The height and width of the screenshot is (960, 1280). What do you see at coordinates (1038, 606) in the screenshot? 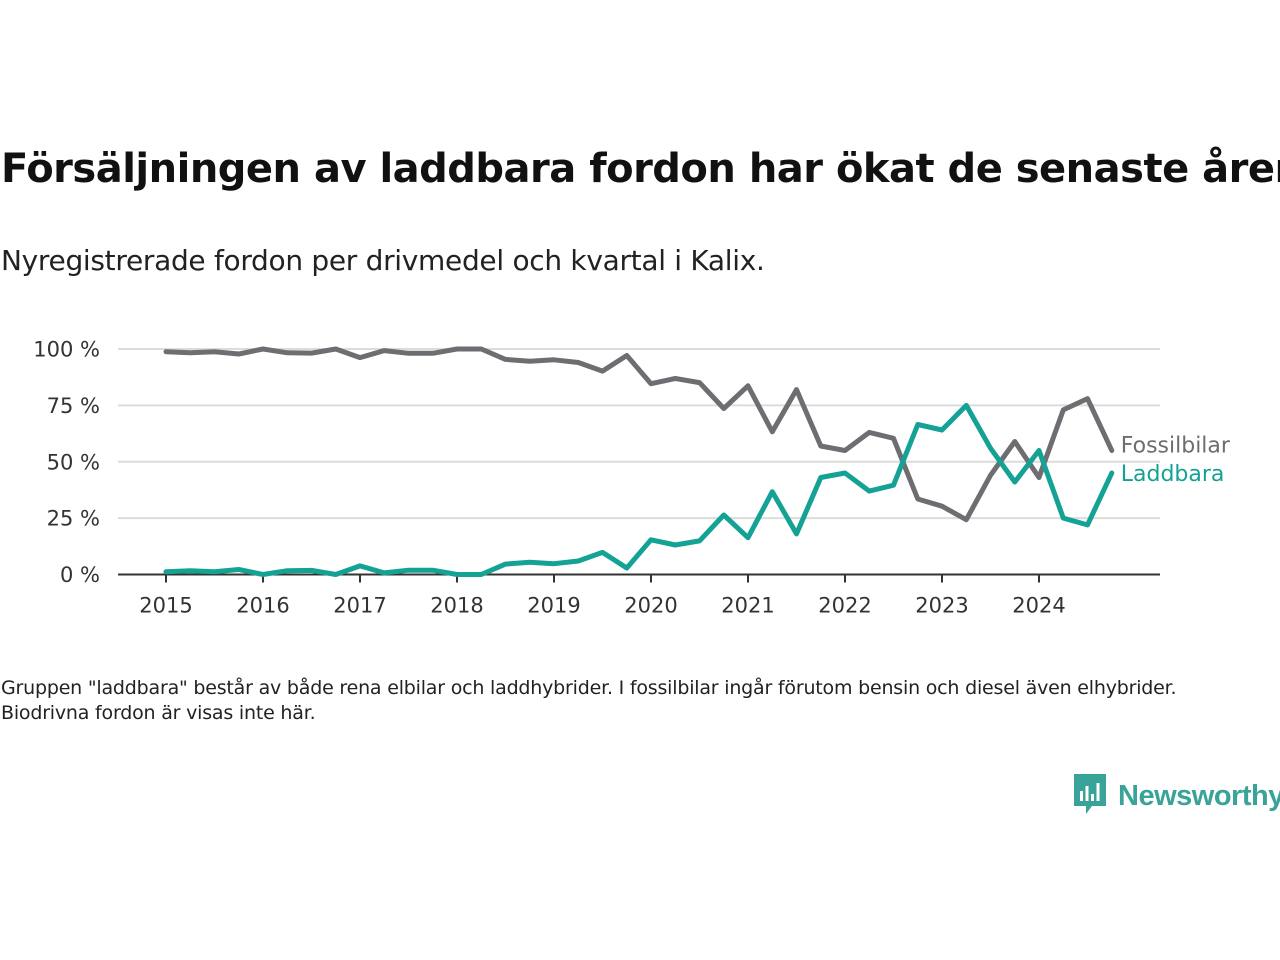
I see `x-tick-label: 2024` at bounding box center [1038, 606].